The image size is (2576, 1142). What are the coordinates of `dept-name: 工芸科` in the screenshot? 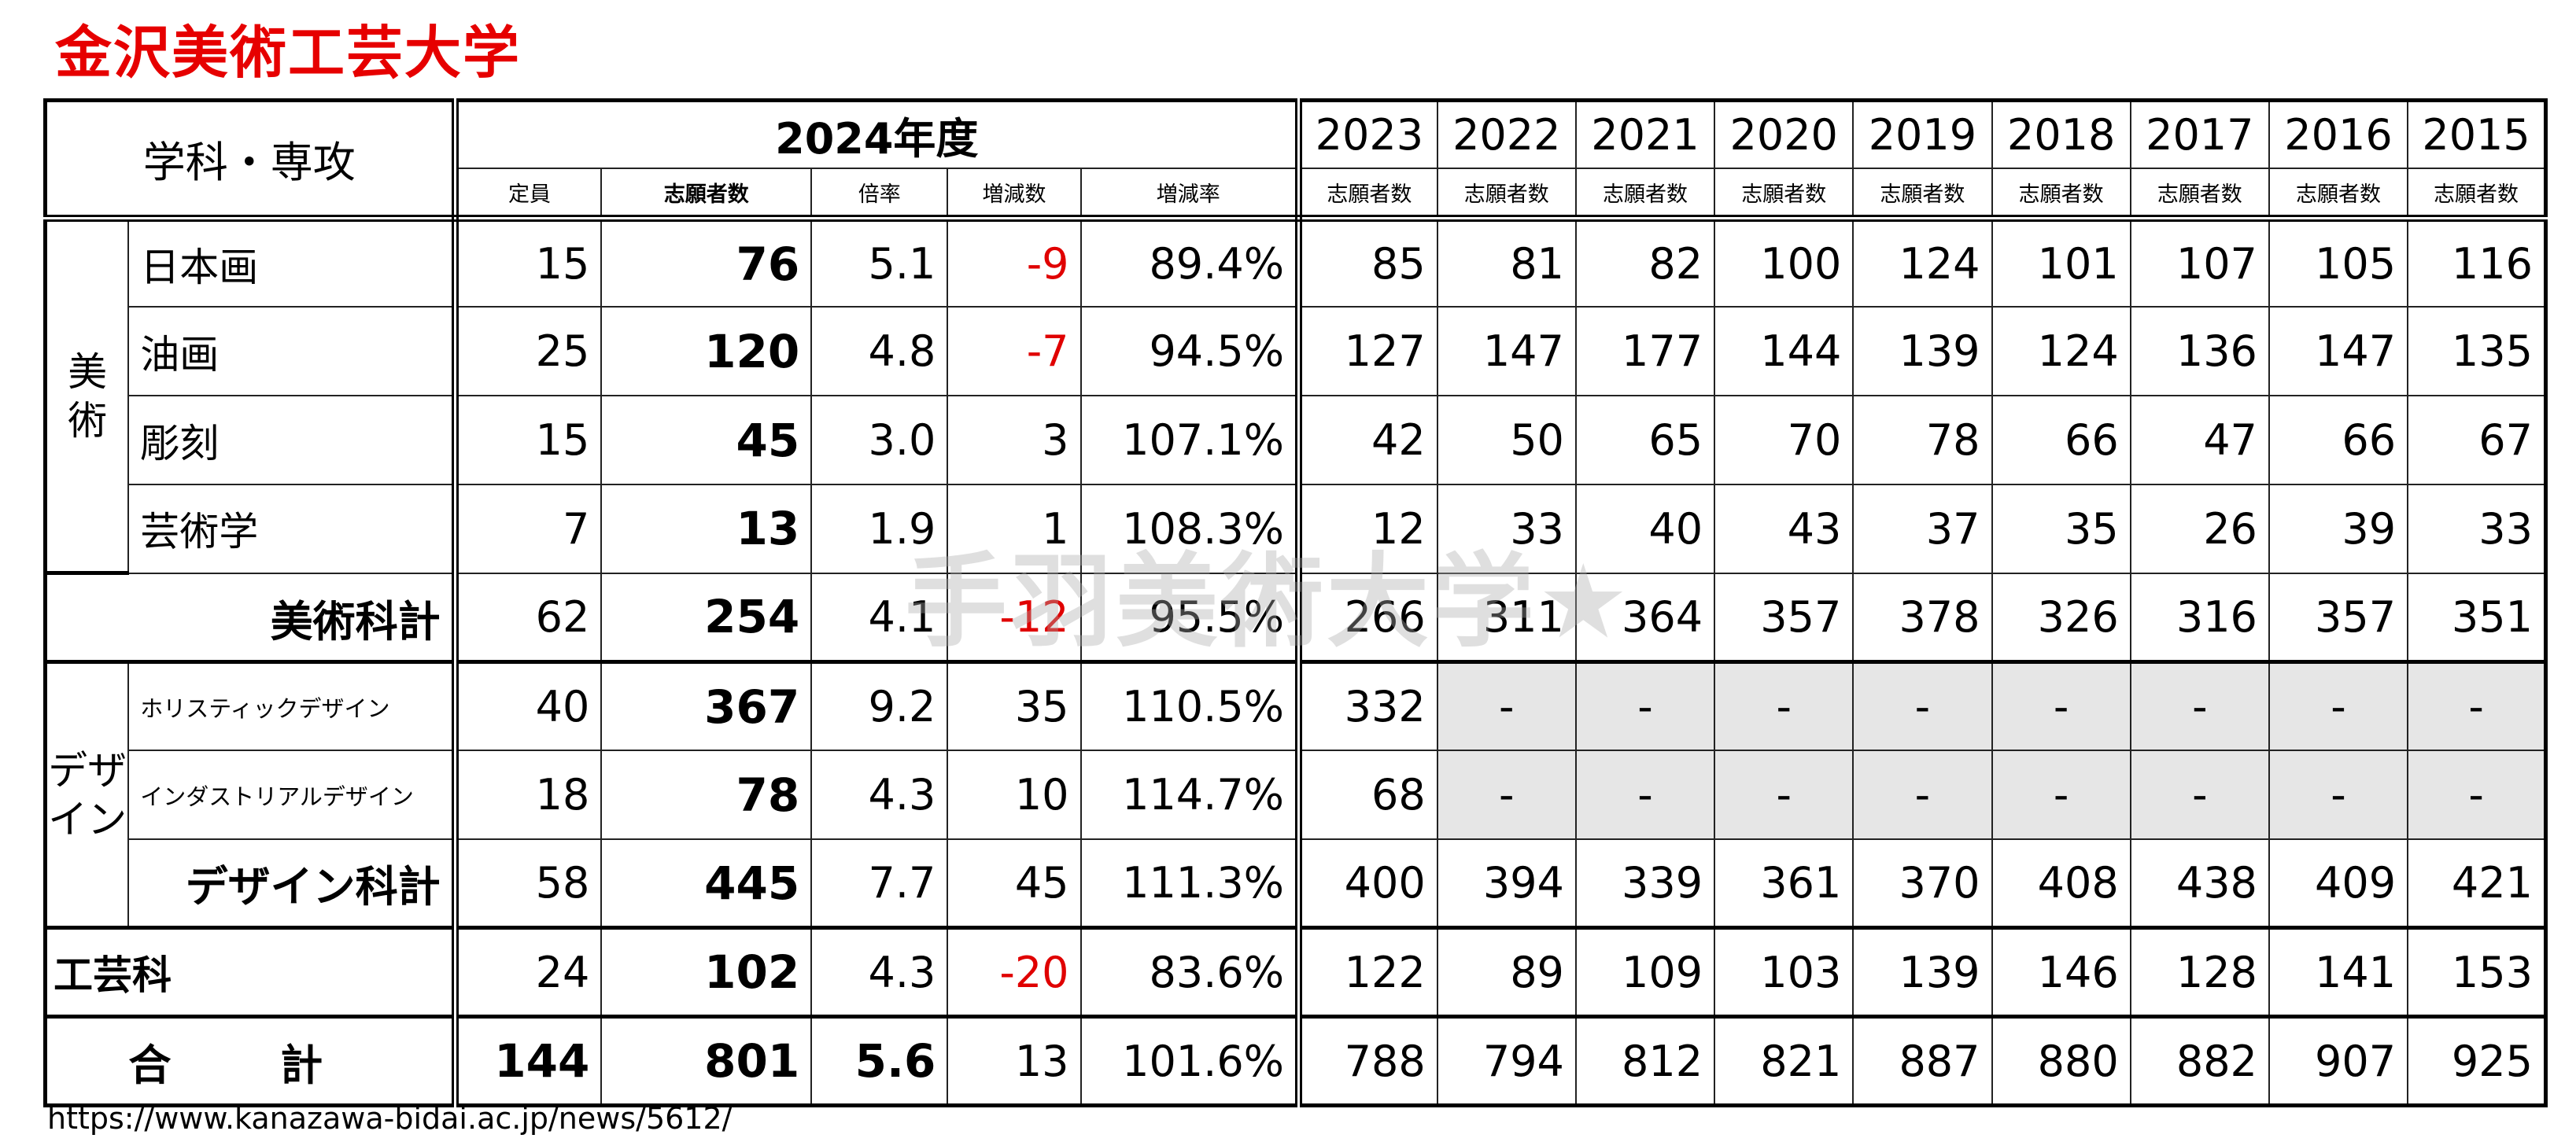 It's located at (252, 972).